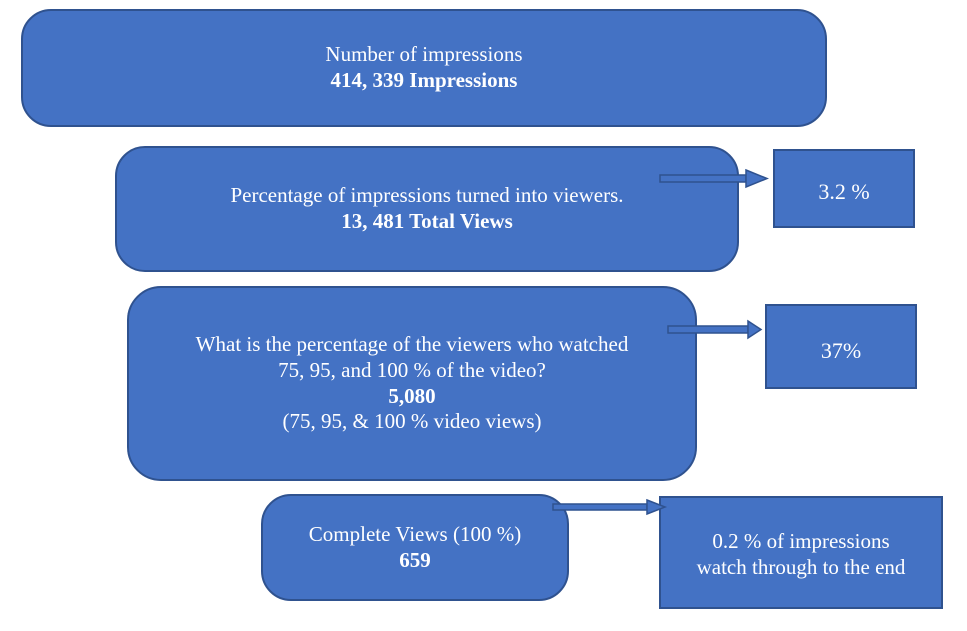  I want to click on viewers-percentage-value: 3.2 %, so click(844, 191).